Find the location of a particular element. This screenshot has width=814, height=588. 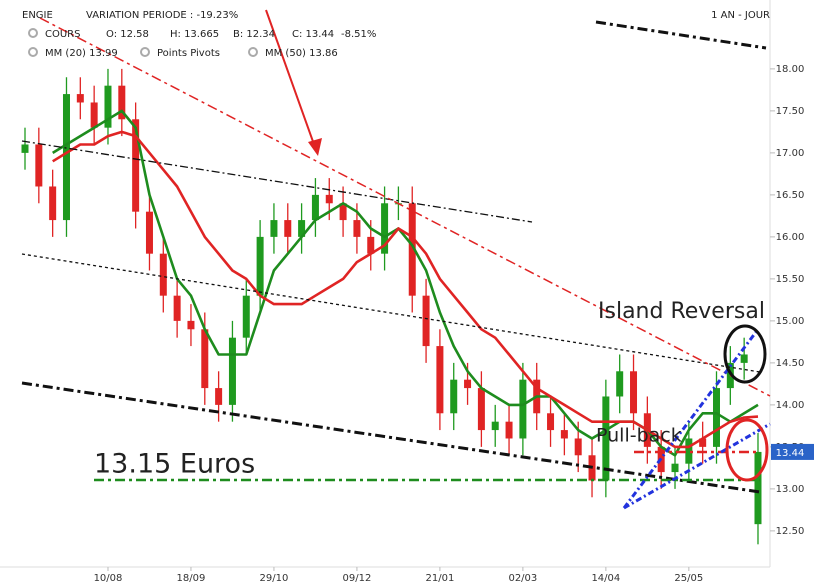

y-tick-label: 17.50 is located at coordinates (790, 111).